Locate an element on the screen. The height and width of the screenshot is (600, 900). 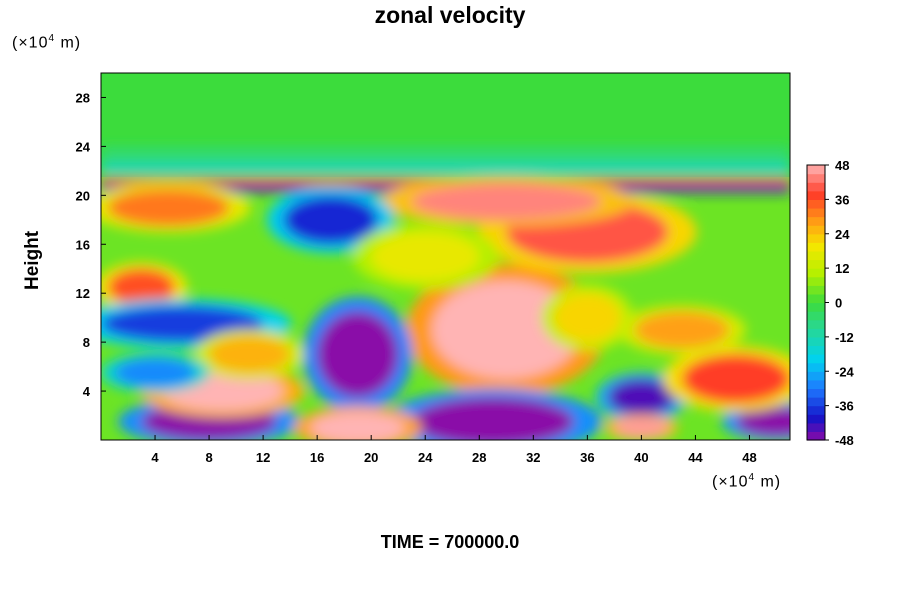
x-axis-unit: (×104 m) is located at coordinates (746, 481).